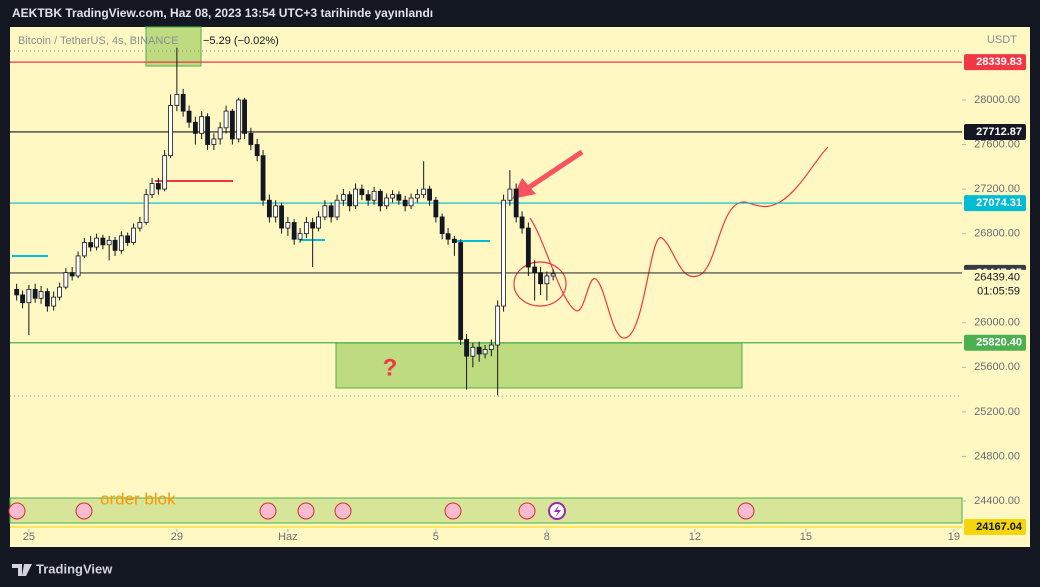 The image size is (1040, 587). Describe the element at coordinates (679, 242) in the screenshot. I see `projection-curve` at that location.